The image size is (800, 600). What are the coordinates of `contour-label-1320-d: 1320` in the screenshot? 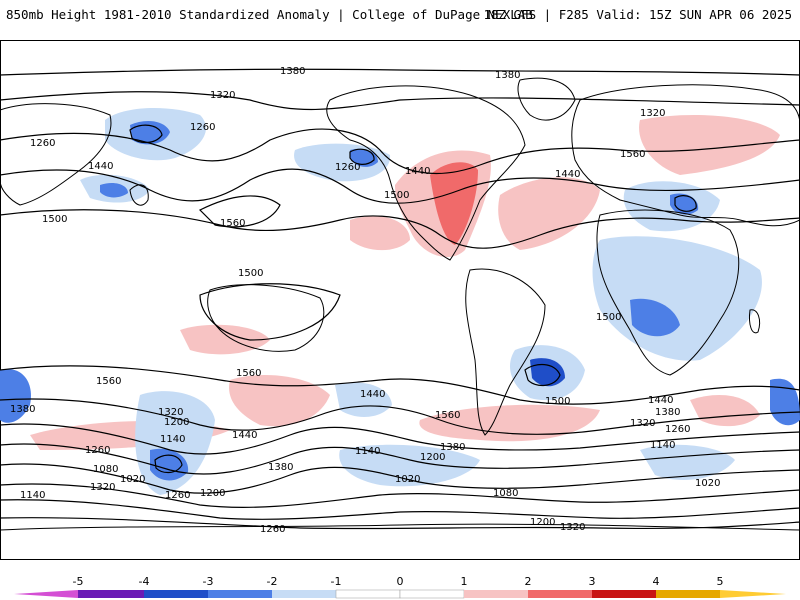 It's located at (102, 487).